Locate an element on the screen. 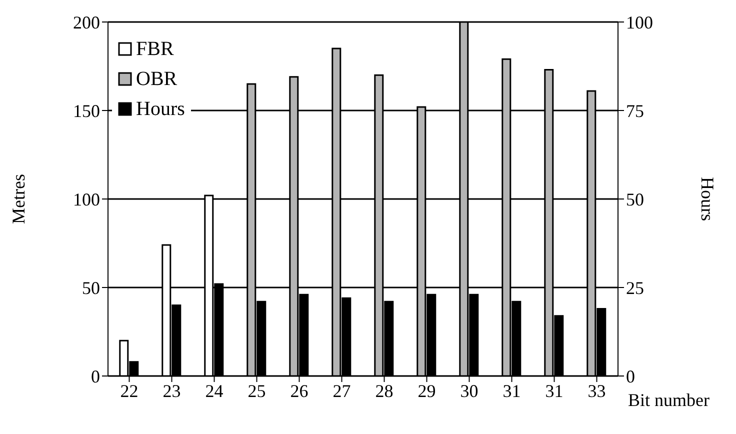  x-tick-label: 26 is located at coordinates (299, 390).